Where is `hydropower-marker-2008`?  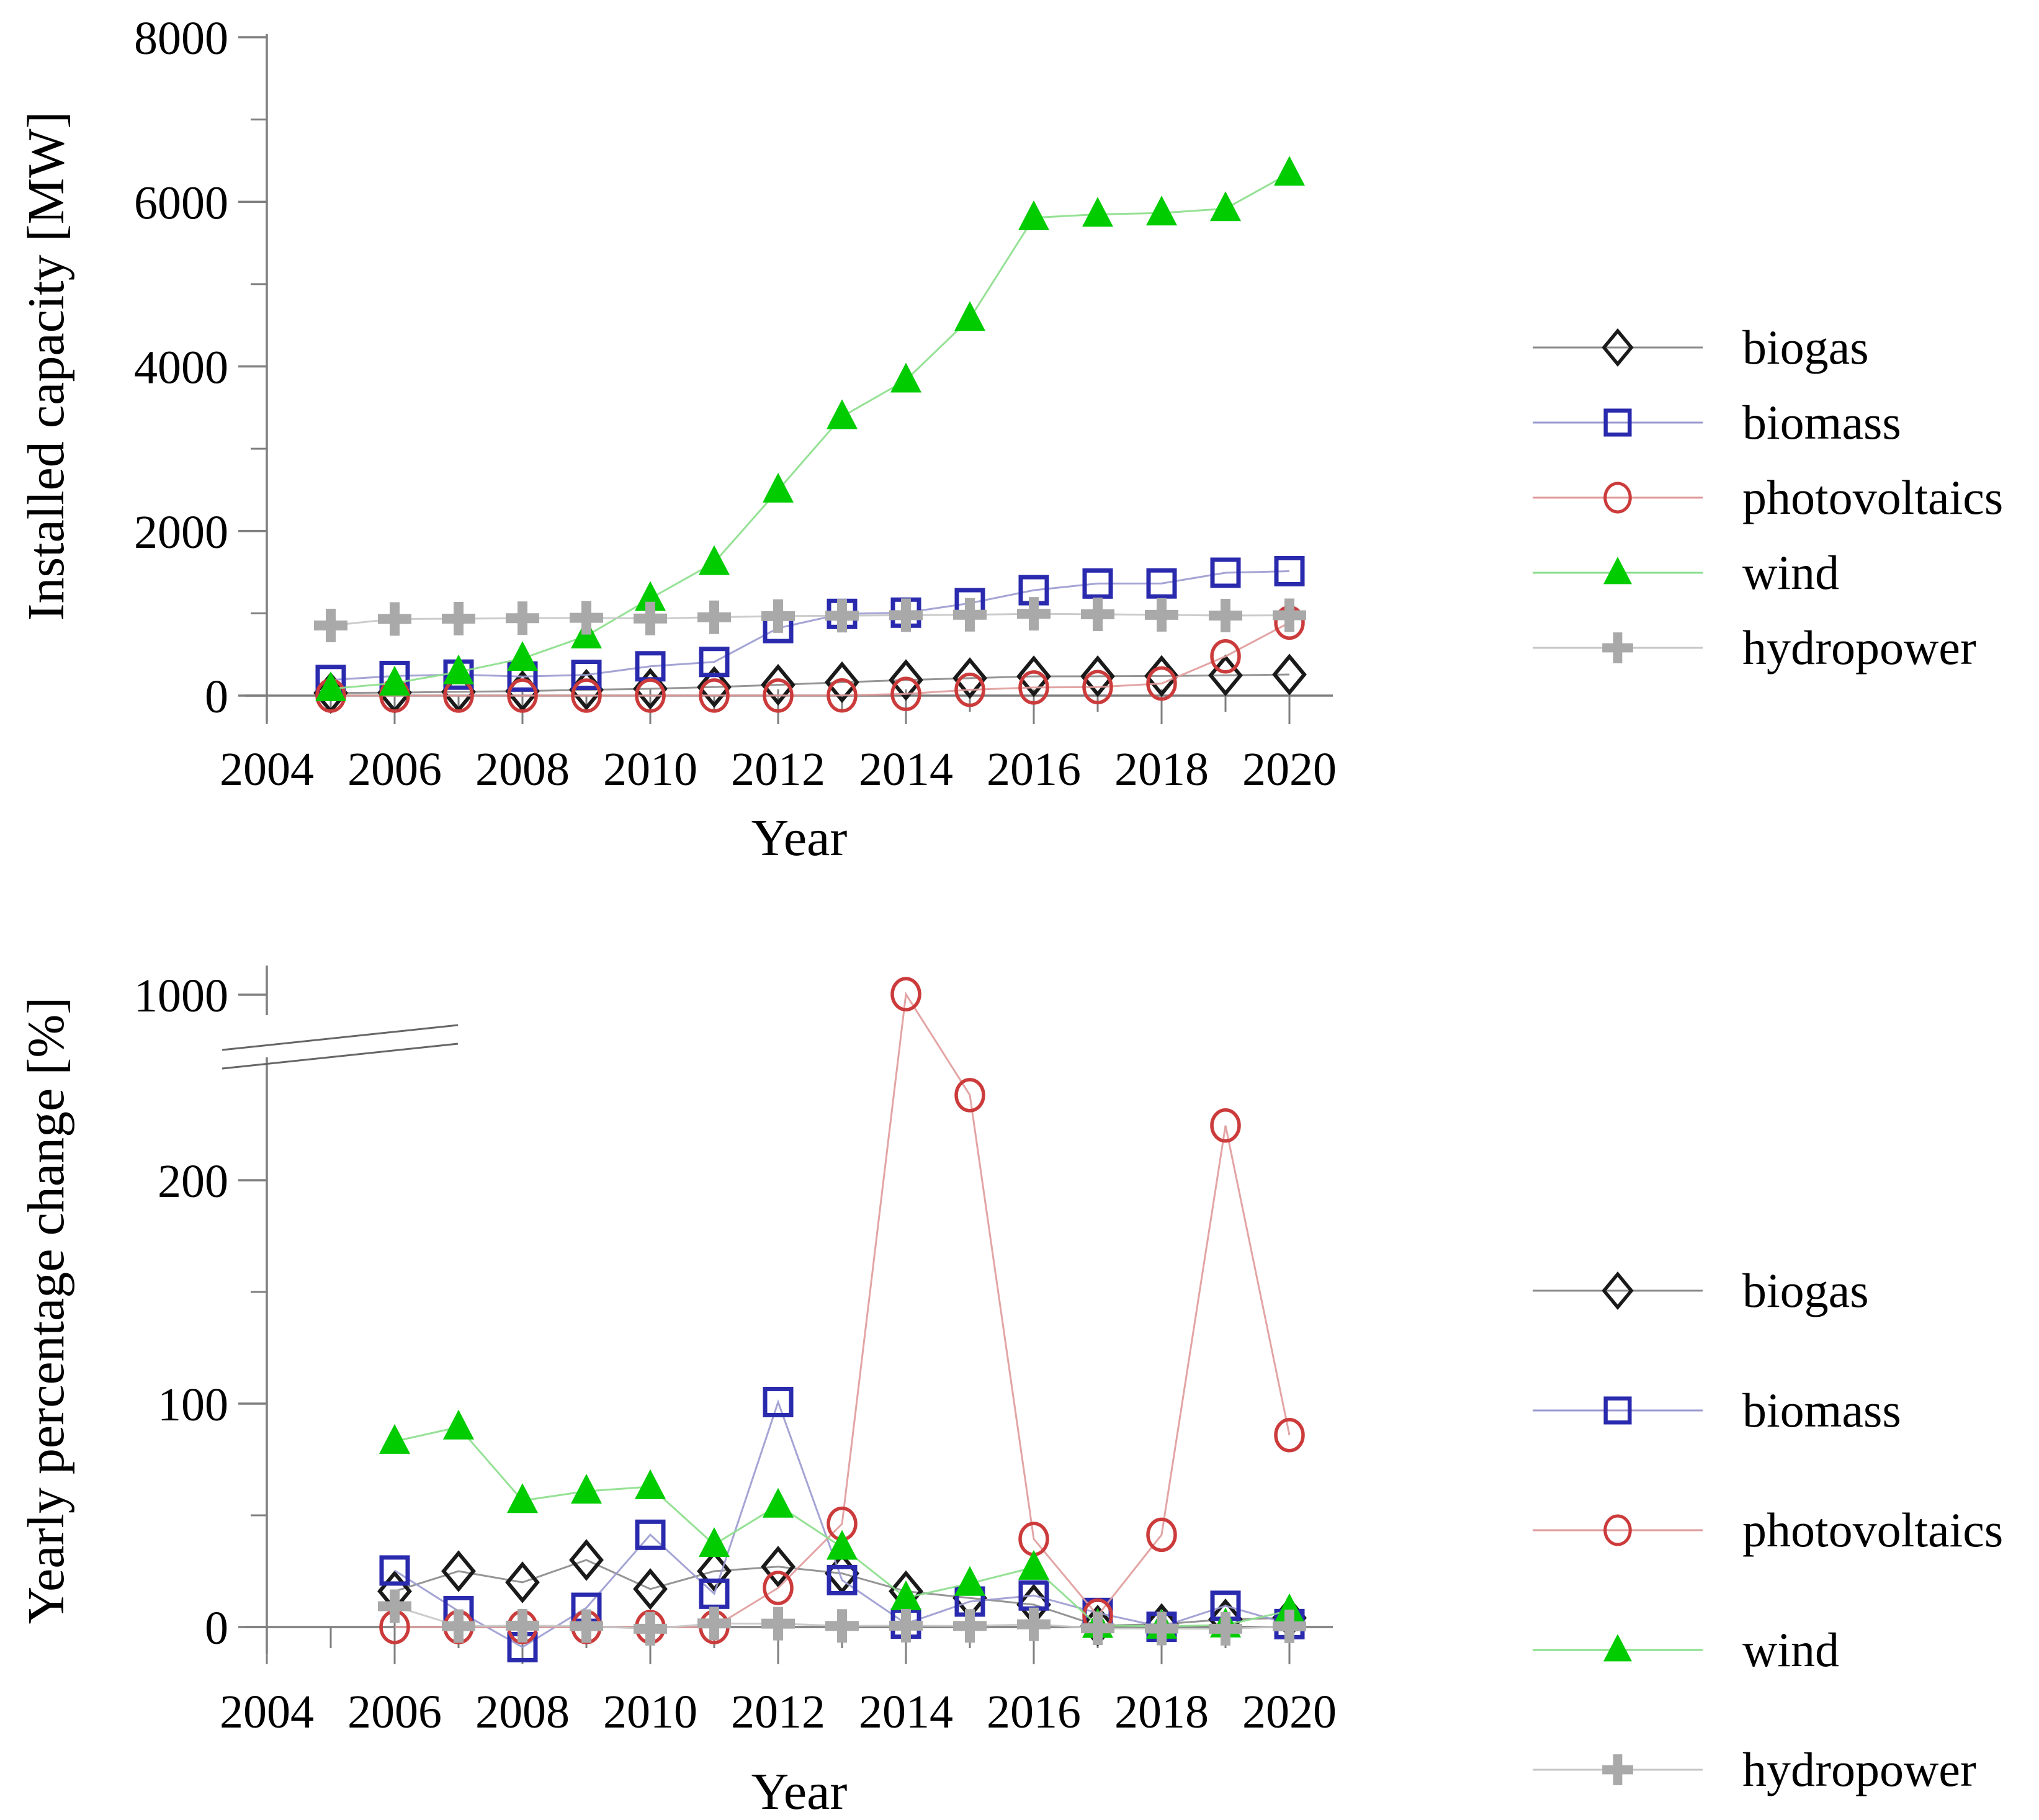
hydropower-marker-2008 is located at coordinates (522, 1625).